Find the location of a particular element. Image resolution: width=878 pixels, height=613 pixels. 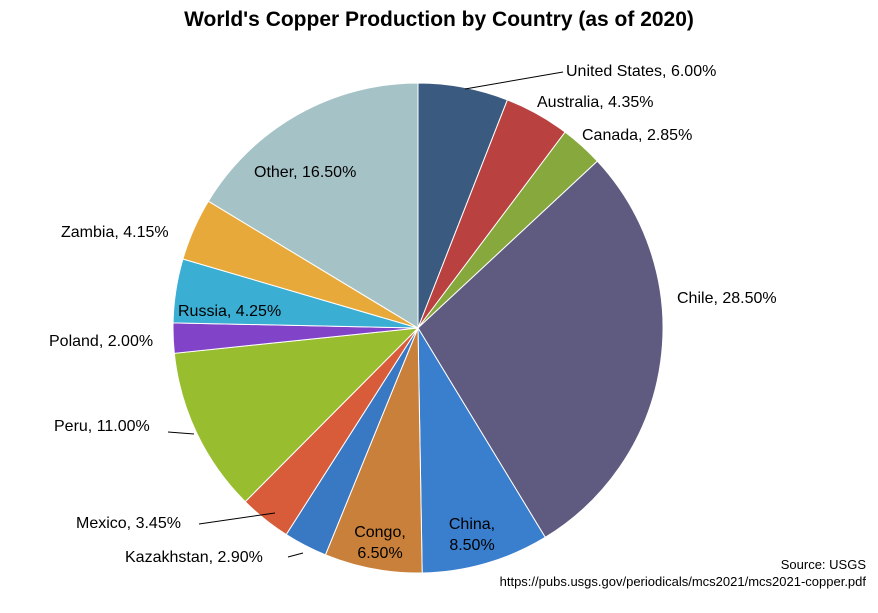

leader-line-mexico is located at coordinates (237, 518).